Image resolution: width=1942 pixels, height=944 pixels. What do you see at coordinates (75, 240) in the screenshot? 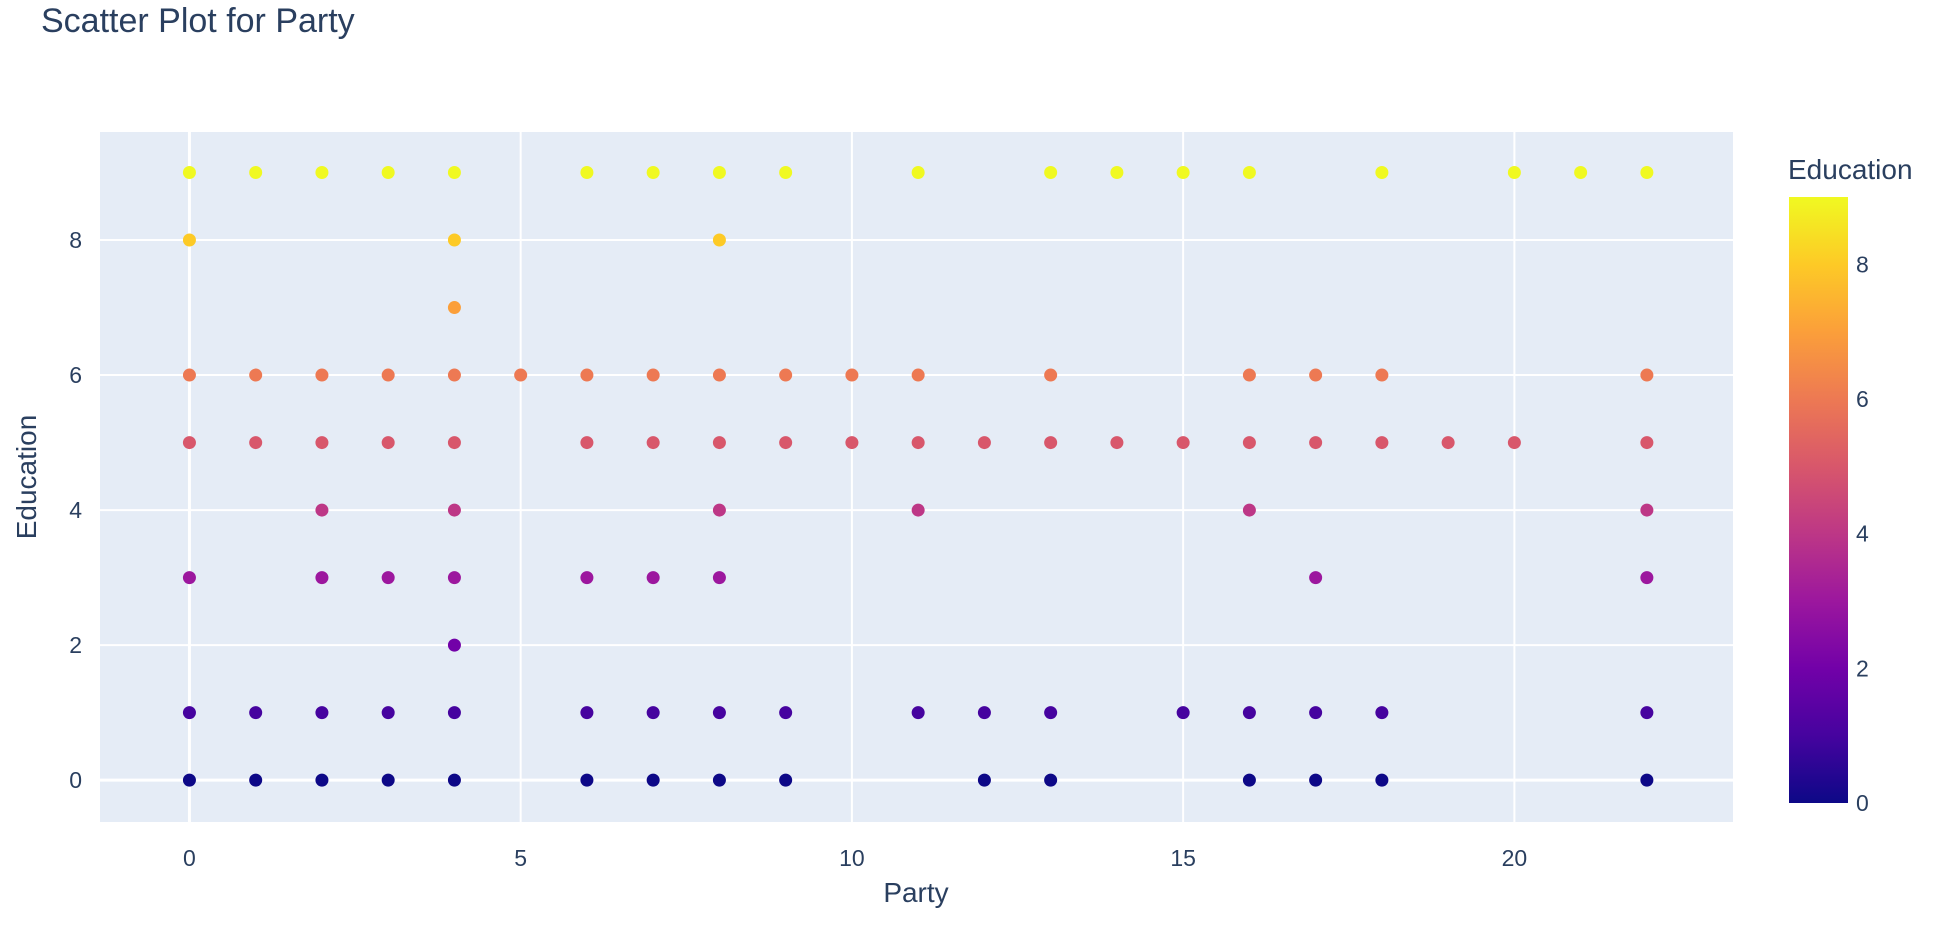
I see `y-tick-label: 8` at bounding box center [75, 240].